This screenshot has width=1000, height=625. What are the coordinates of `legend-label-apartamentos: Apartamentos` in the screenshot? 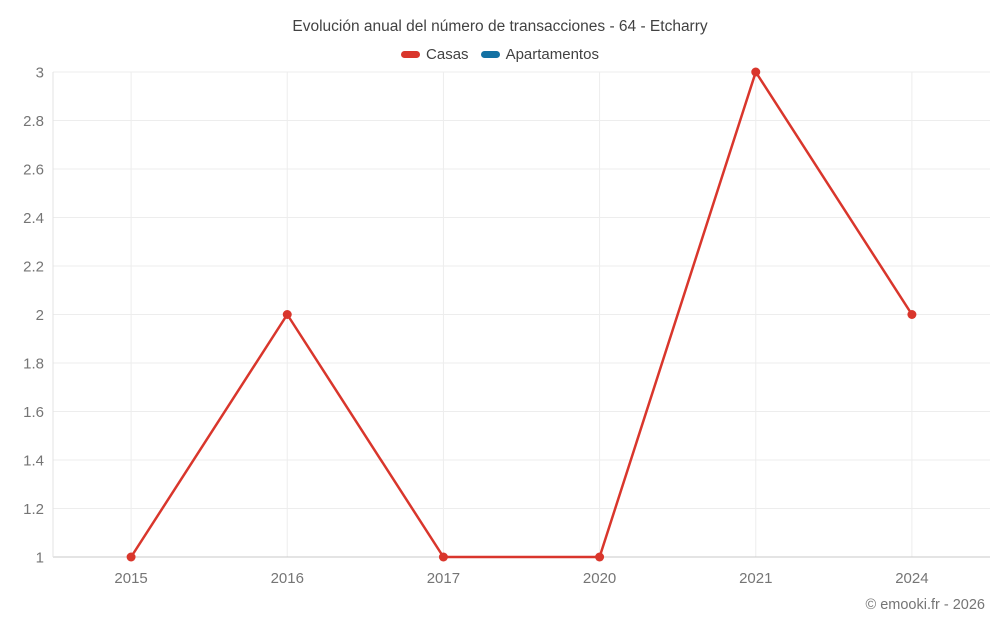 It's located at (552, 54).